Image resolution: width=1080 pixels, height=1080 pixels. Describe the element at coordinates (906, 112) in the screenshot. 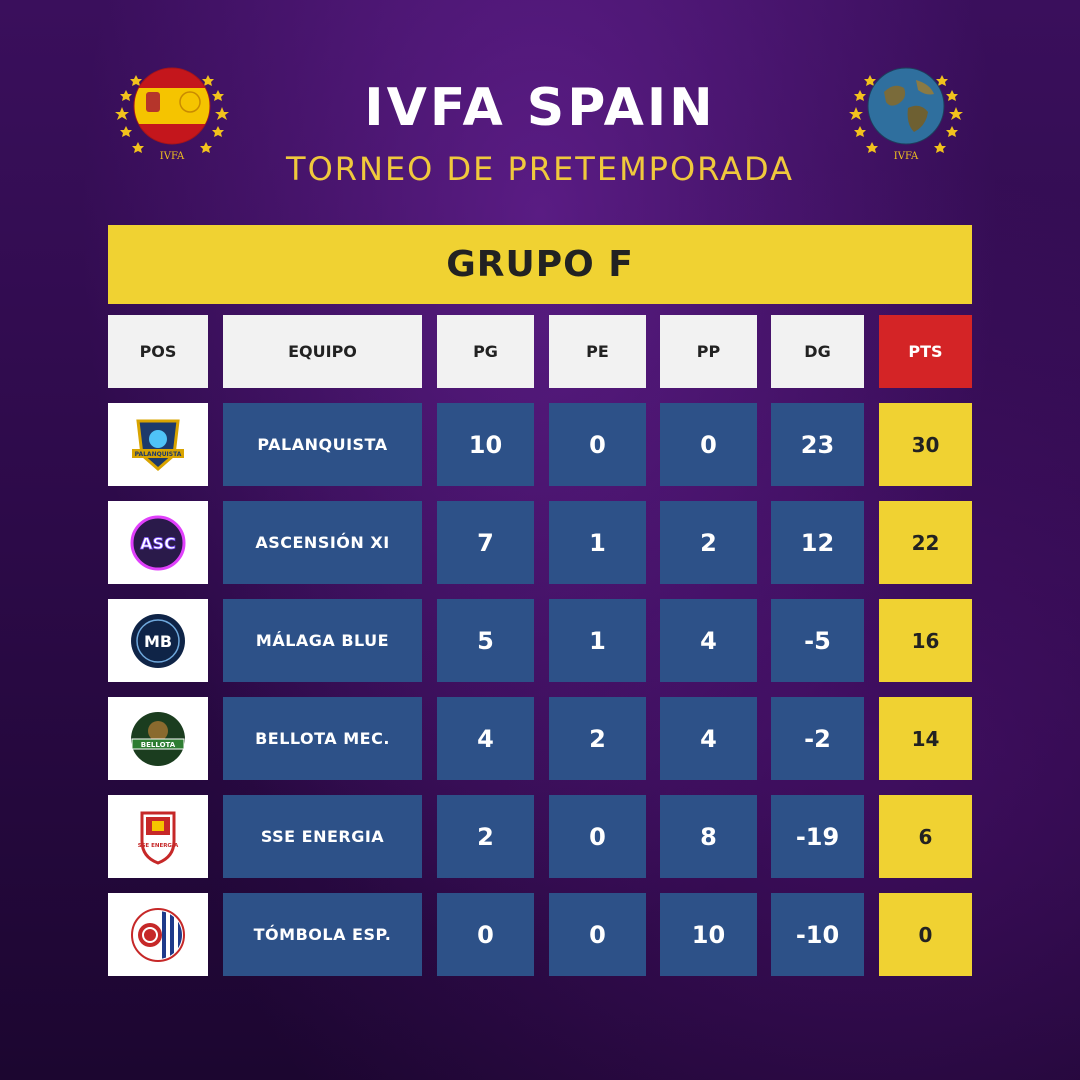

I see `globe-ball-emblem-icon: IVFA` at that location.